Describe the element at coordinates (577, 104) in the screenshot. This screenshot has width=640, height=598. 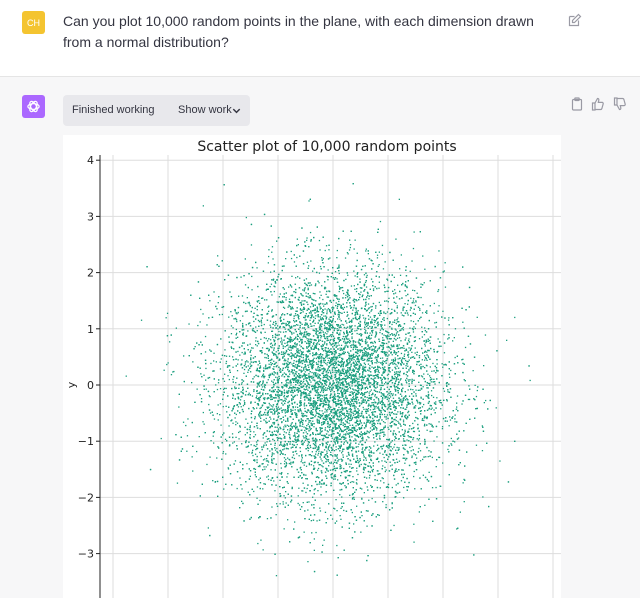
I see `clipboard-icon` at that location.